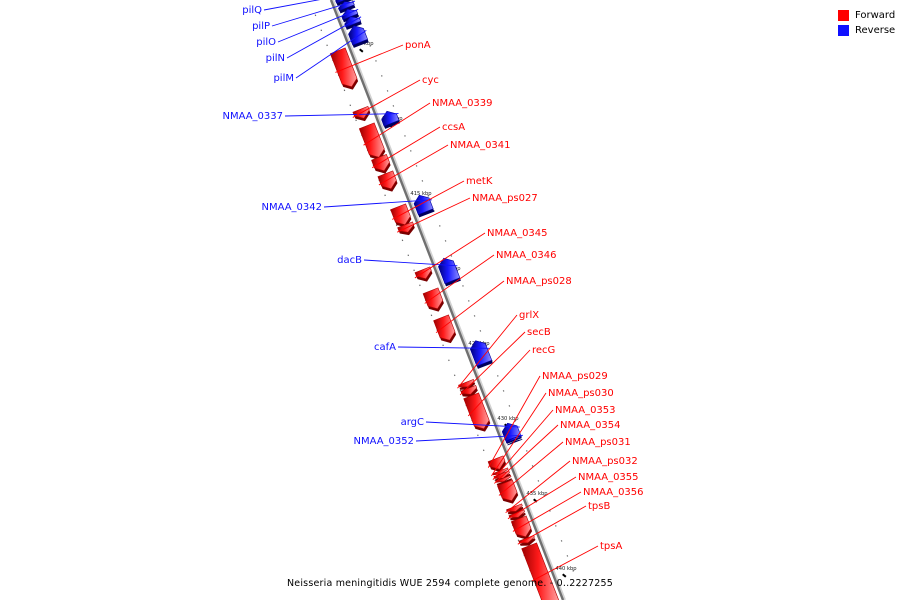  I want to click on legend: Forward Reverse, so click(866, 23).